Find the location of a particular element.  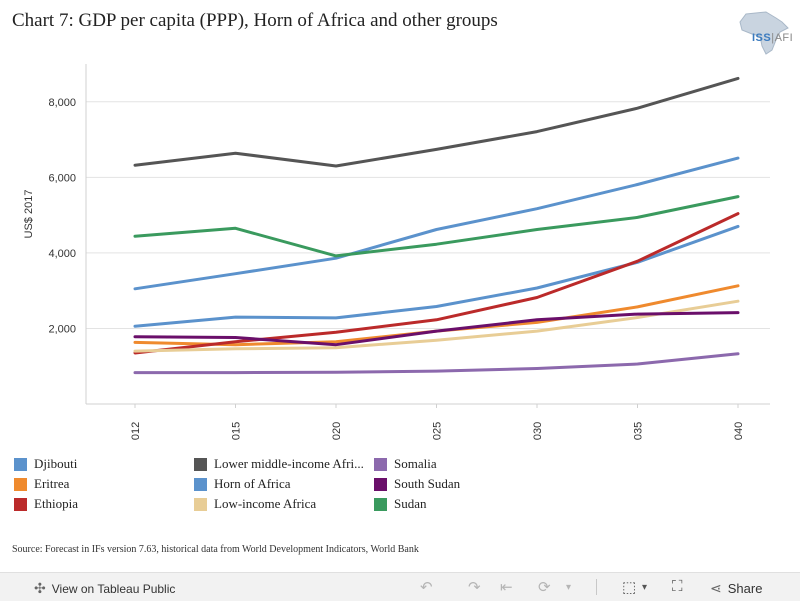

legend-label: Low-income Africa is located at coordinates (265, 503).